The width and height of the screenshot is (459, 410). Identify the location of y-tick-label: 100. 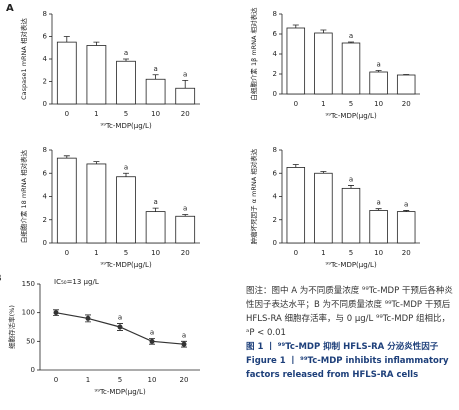
(28, 313).